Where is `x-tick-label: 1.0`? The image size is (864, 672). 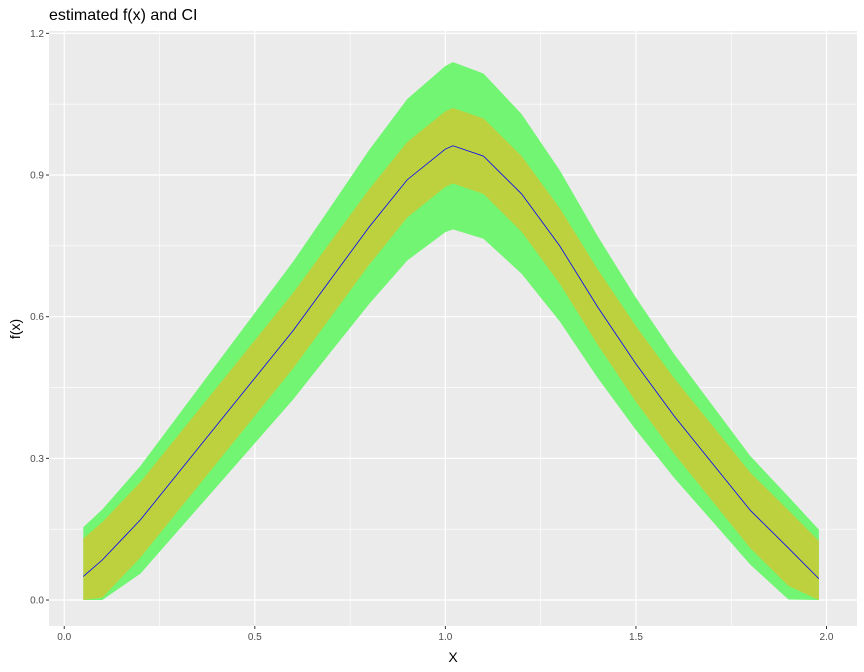 x-tick-label: 1.0 is located at coordinates (445, 637).